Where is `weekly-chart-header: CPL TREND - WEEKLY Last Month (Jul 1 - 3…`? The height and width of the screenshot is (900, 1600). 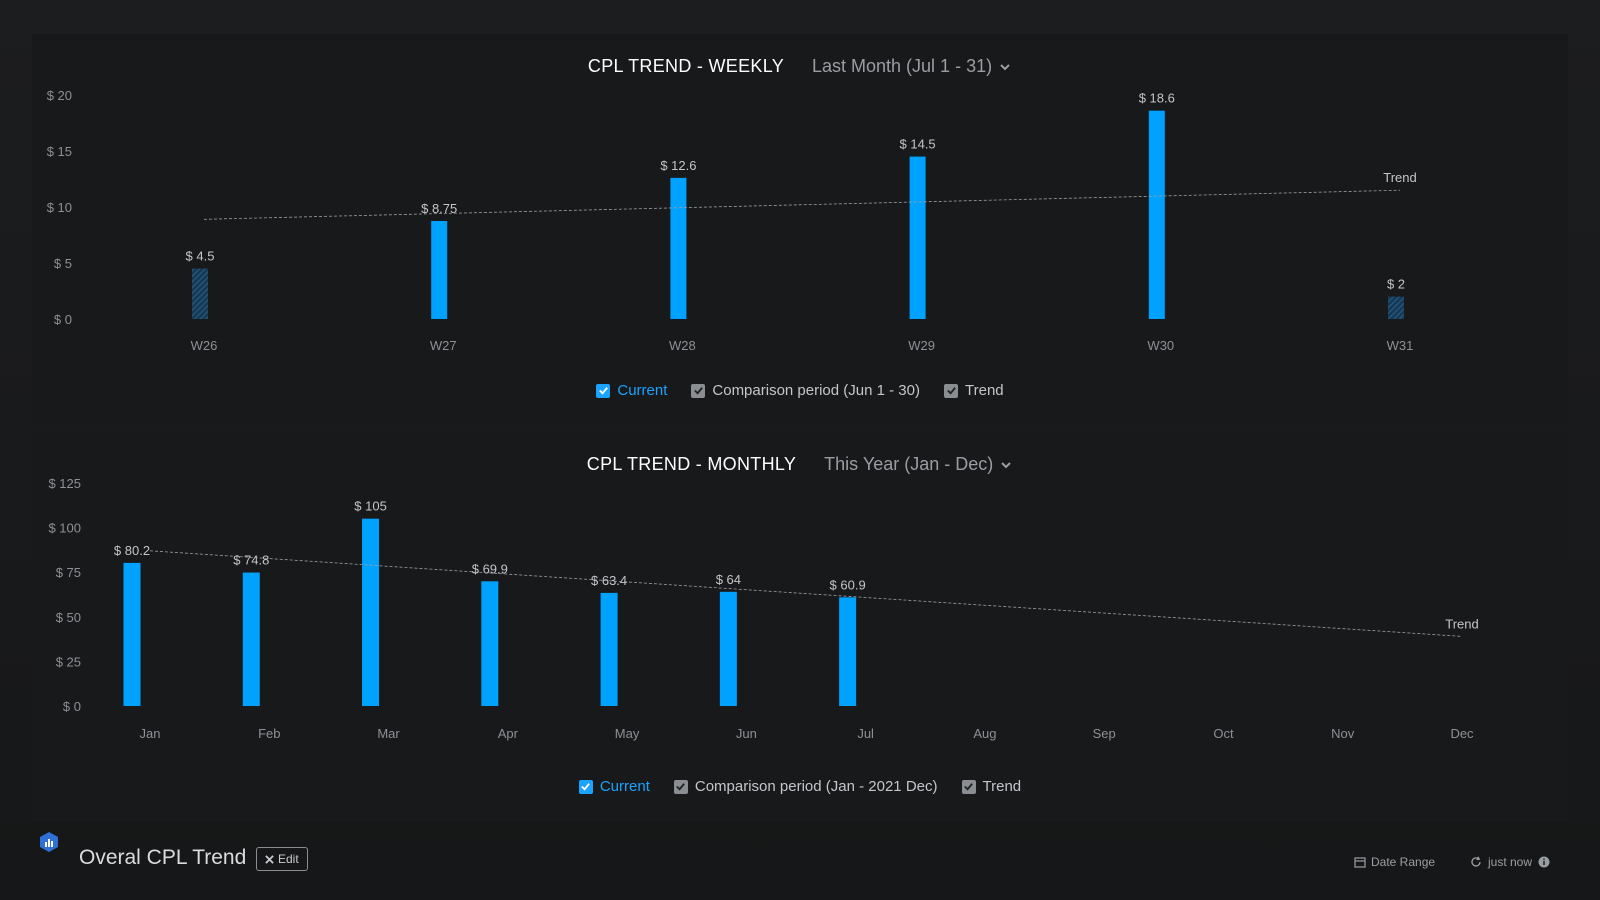
weekly-chart-header: CPL TREND - WEEKLY Last Month (Jul 1 - 3… is located at coordinates (800, 66).